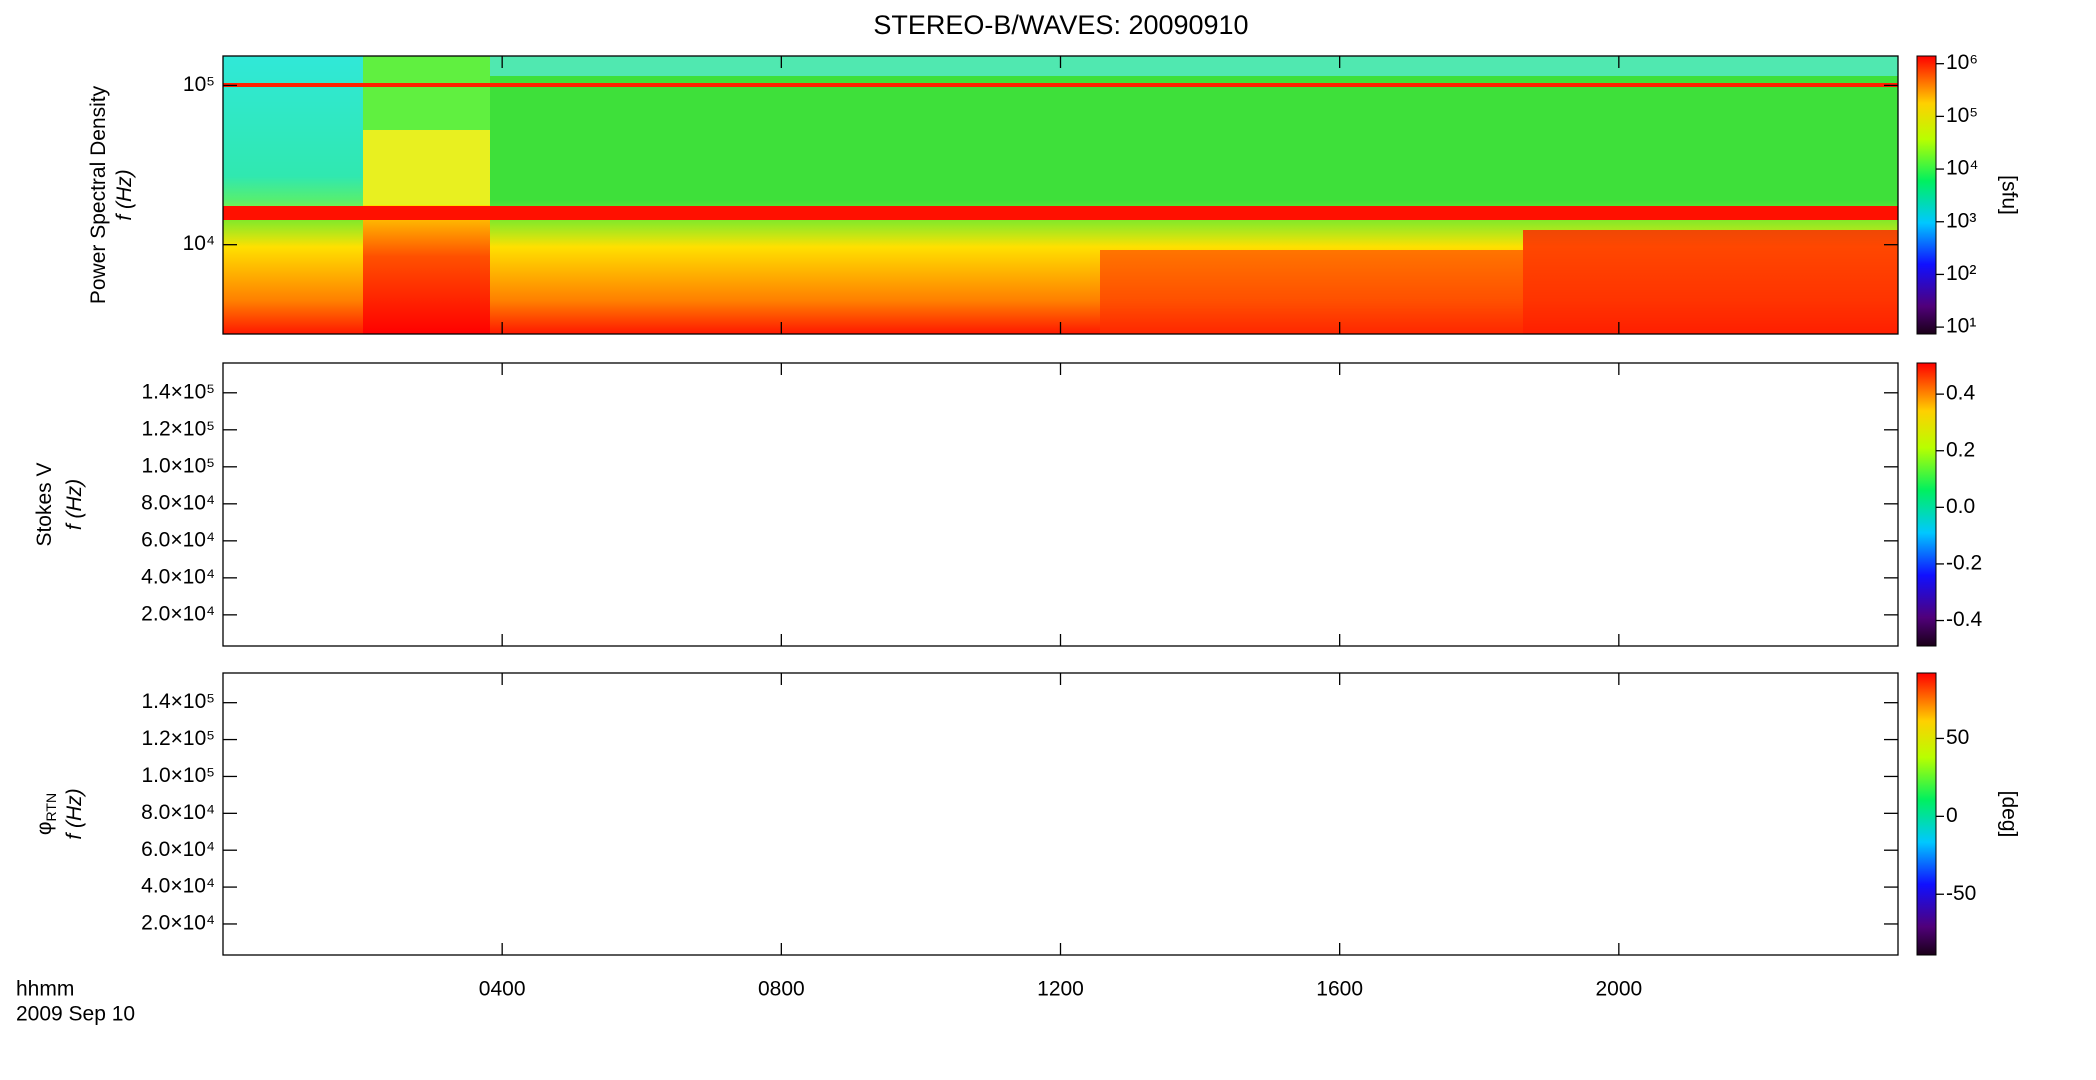  Describe the element at coordinates (75, 1014) in the screenshot. I see `x-axis-label: 2009 Sep 10` at that location.